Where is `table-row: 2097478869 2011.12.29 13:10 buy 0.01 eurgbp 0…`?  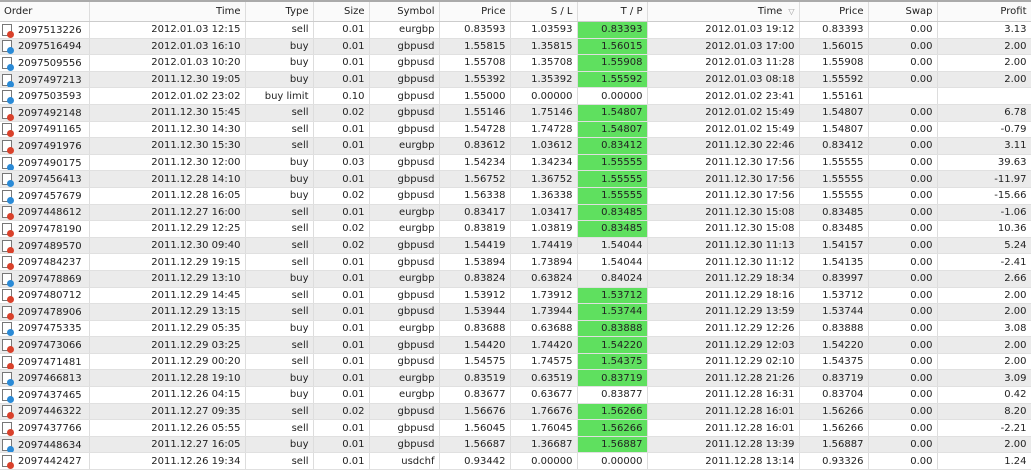
table-row: 2097478869 2011.12.29 13:10 buy 0.01 eurgbp 0… is located at coordinates (515, 279).